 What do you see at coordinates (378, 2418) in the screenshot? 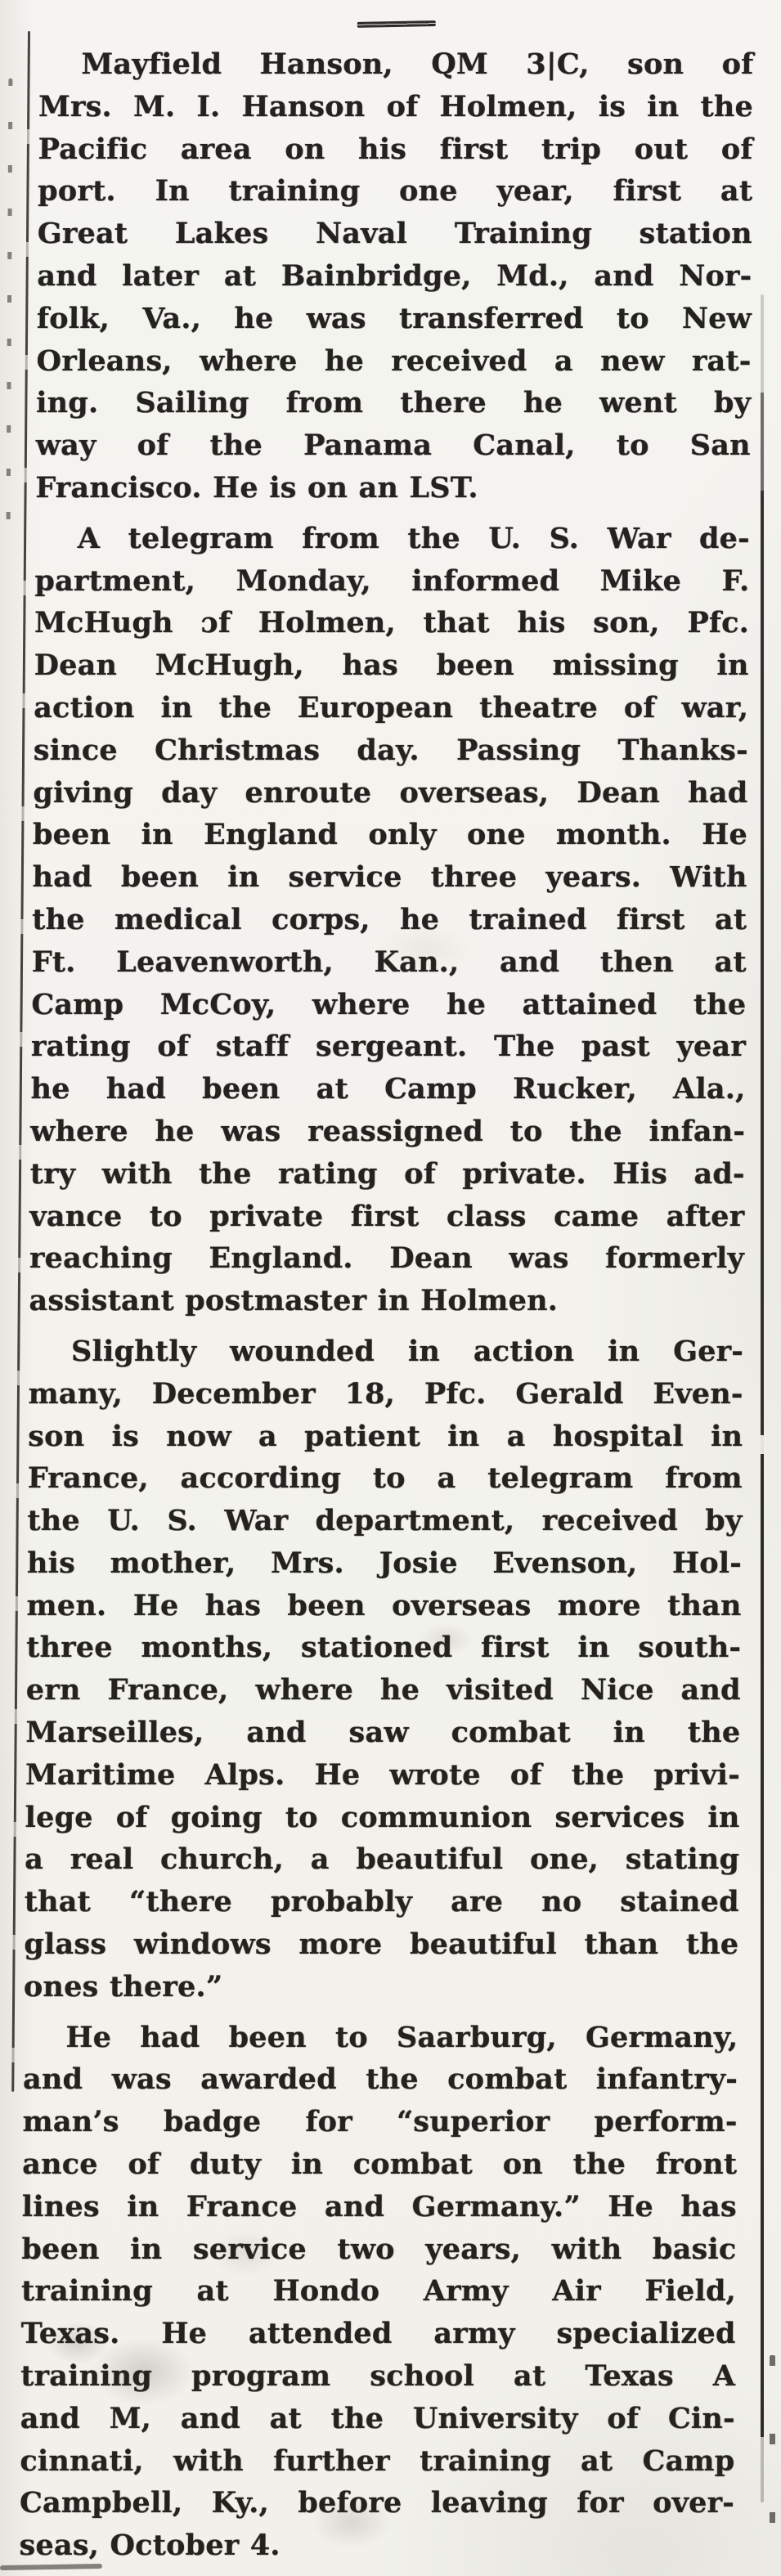
I see `article-line: and M, and at the University of Cin-` at bounding box center [378, 2418].